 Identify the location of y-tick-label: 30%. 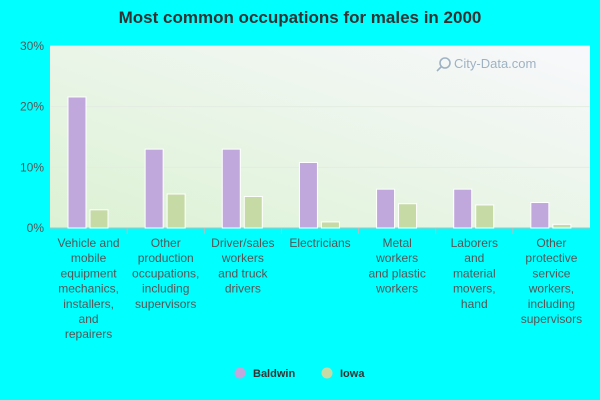
(32, 46).